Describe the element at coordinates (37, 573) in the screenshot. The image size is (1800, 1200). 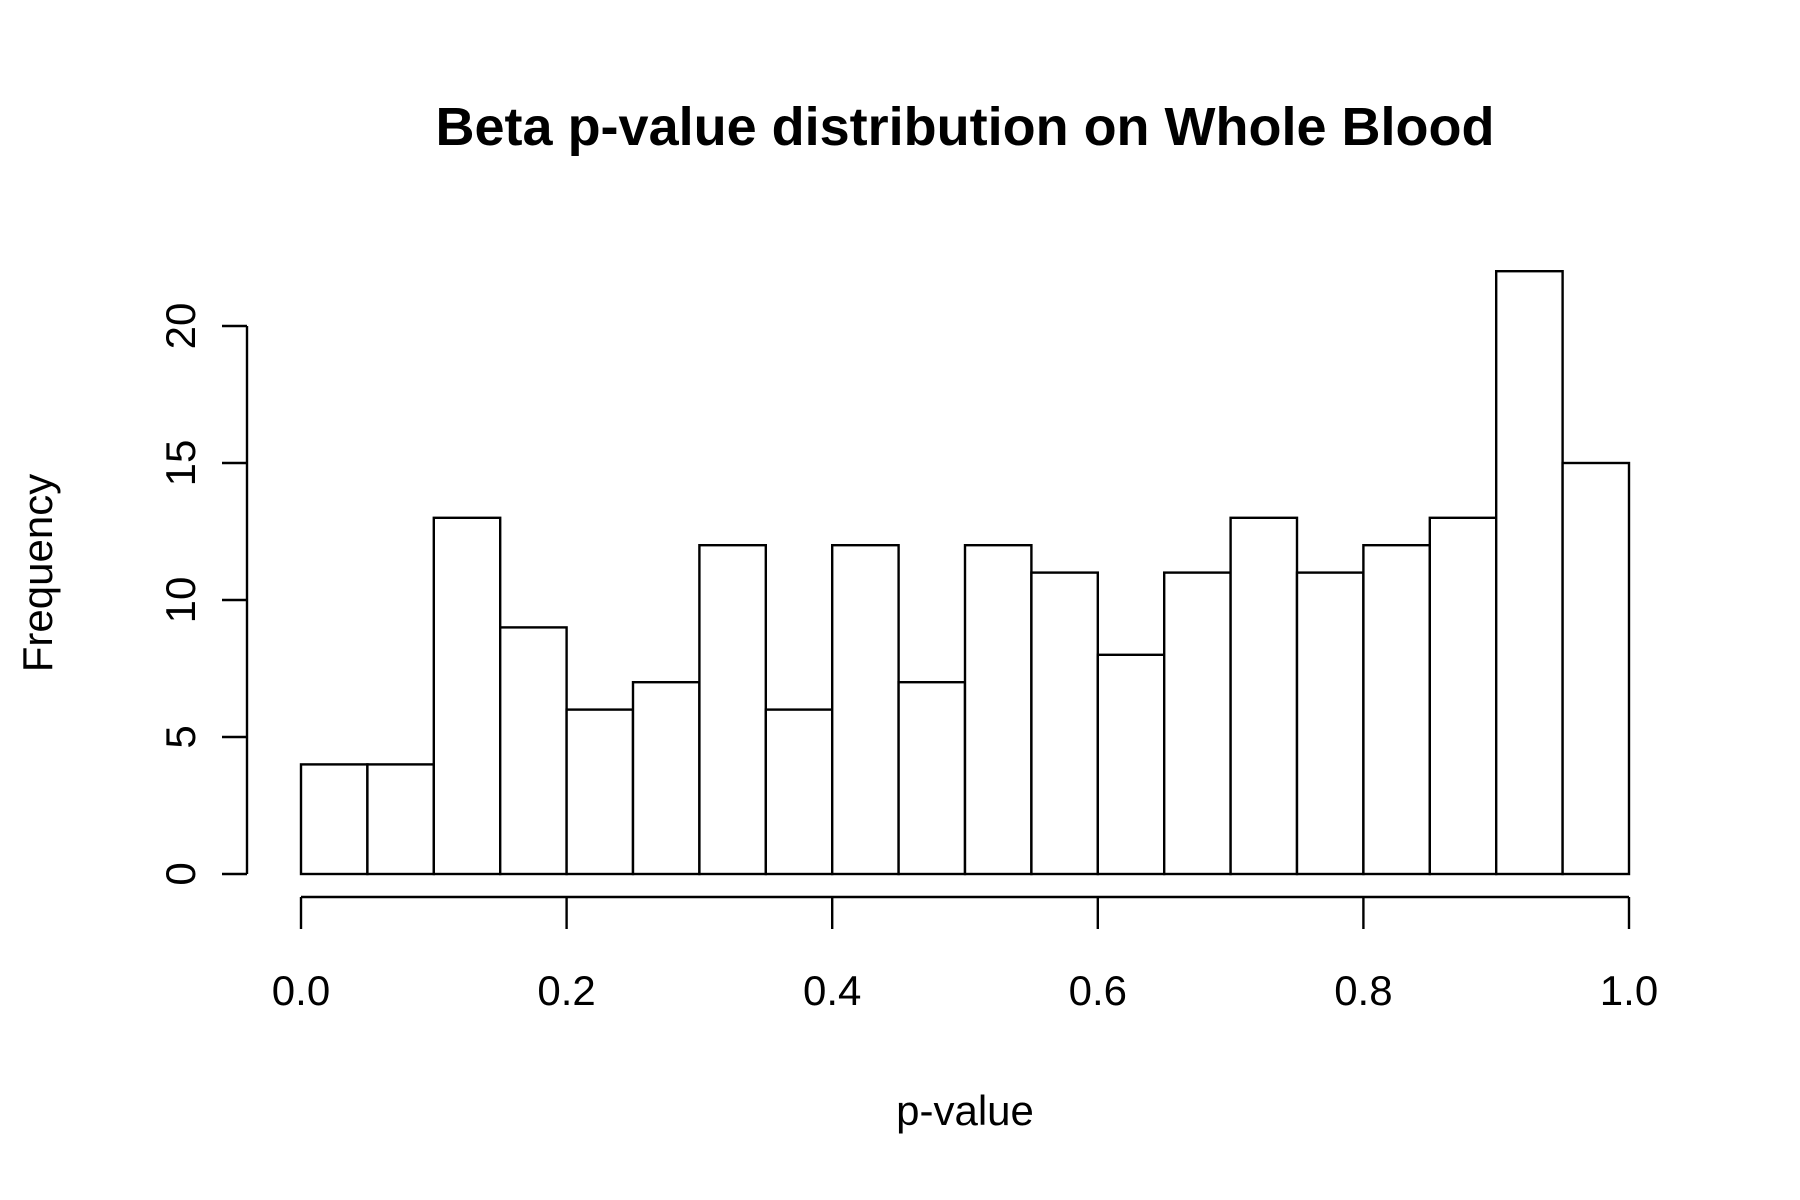
I see `y-axis-title: Frequency` at that location.